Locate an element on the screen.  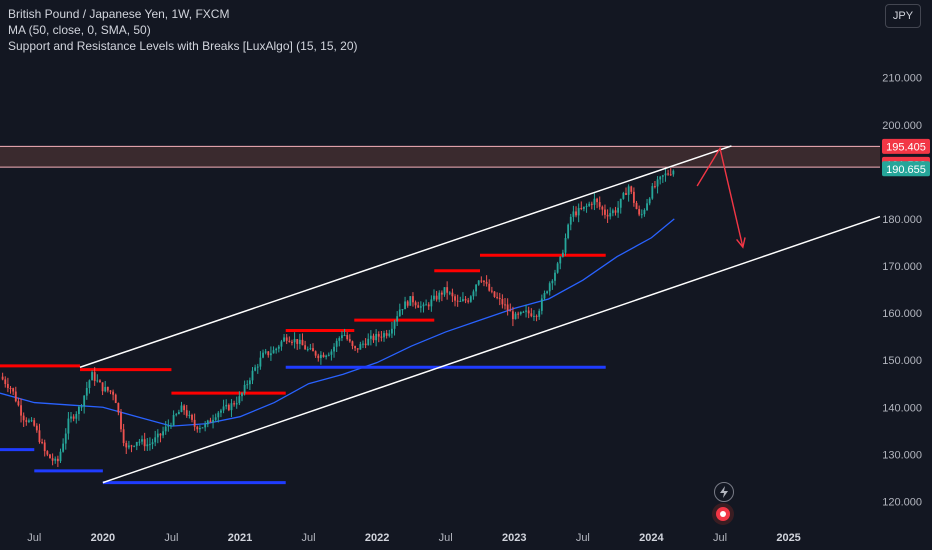
x-tick-label: 2020 is located at coordinates (103, 538).